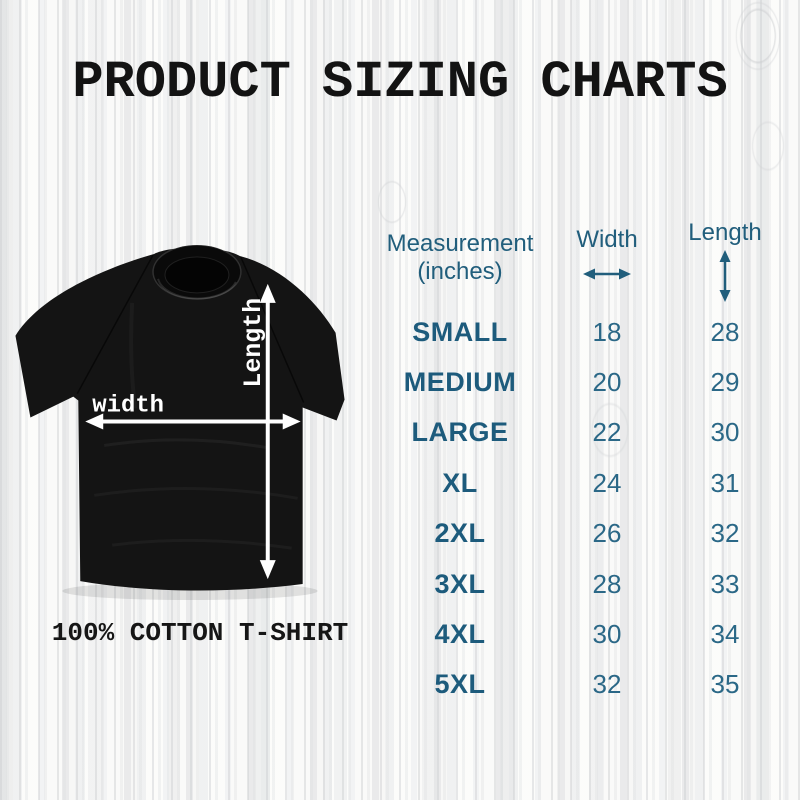  I want to click on table-row: 2XL 26 32, so click(578, 534).